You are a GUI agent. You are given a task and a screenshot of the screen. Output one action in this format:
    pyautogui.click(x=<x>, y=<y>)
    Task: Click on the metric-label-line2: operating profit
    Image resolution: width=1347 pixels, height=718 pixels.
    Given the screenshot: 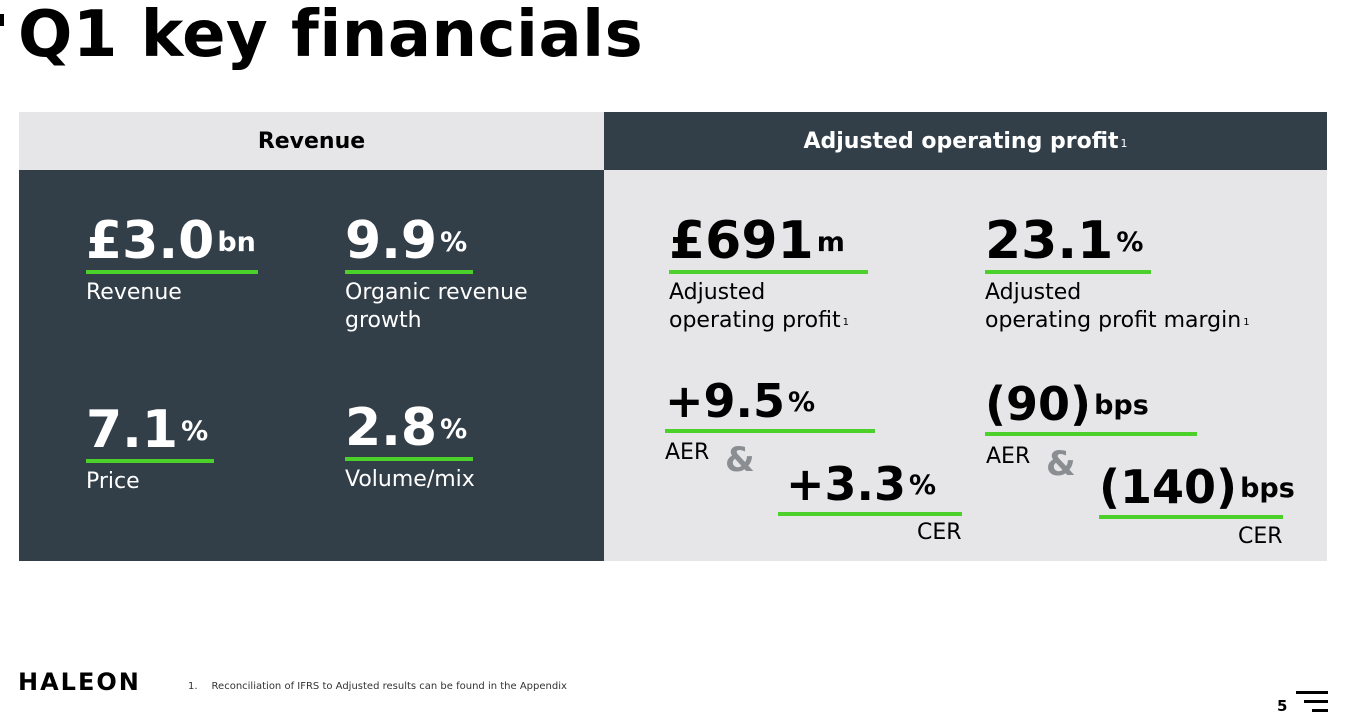 What is the action you would take?
    pyautogui.click(x=755, y=320)
    